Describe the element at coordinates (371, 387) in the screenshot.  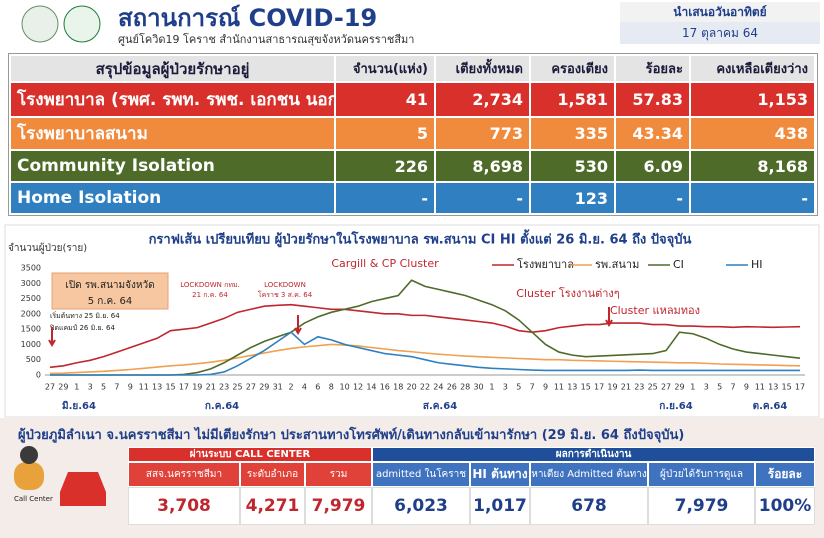
I see `x-tick-label: 14` at that location.